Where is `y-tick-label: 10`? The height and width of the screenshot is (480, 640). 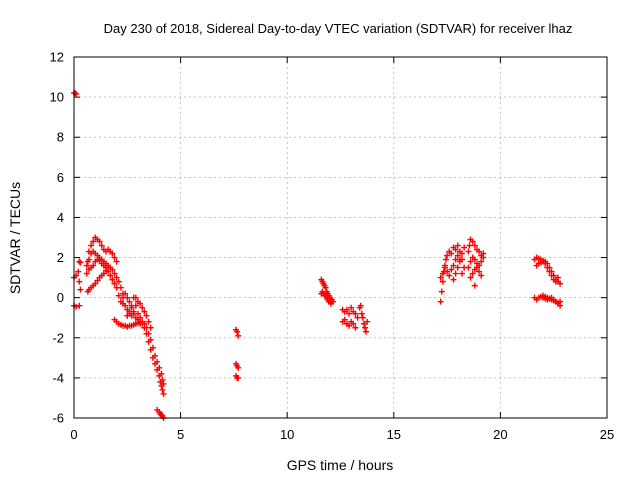
y-tick-label: 10 is located at coordinates (57, 97).